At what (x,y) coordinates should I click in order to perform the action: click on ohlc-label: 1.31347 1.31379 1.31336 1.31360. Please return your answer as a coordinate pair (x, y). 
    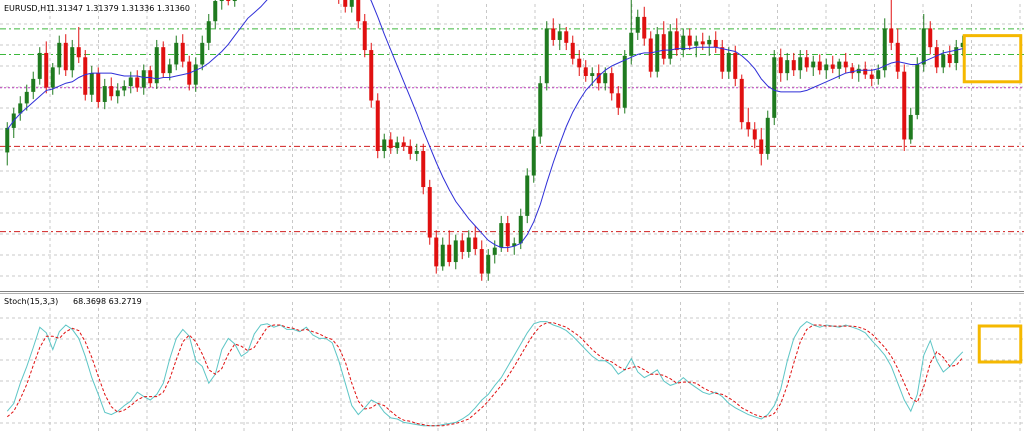
    Looking at the image, I should click on (120, 8).